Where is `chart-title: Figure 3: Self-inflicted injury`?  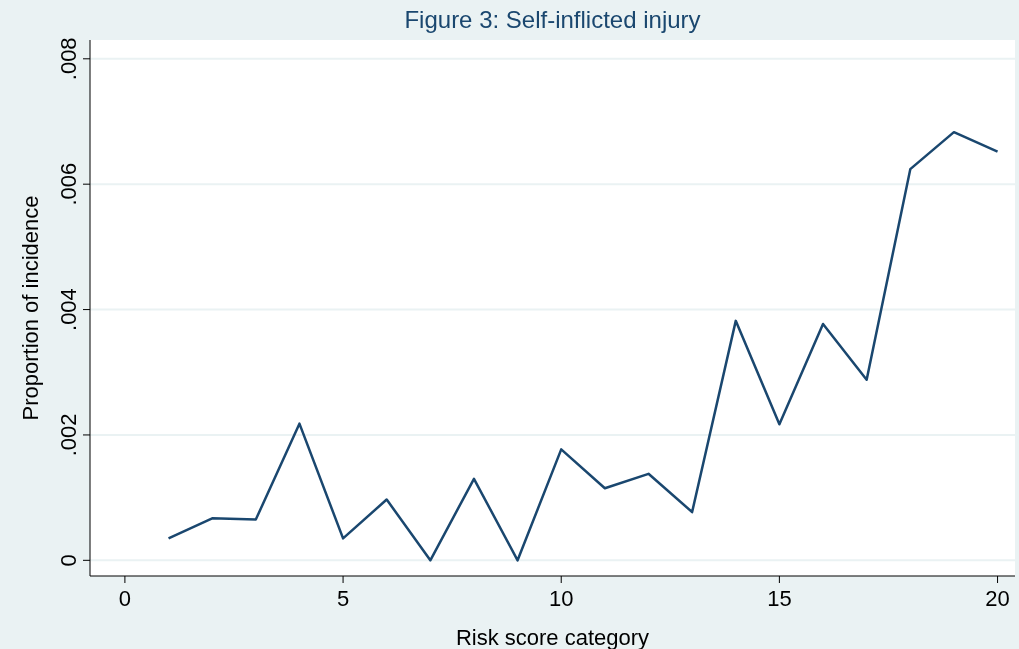 chart-title: Figure 3: Self-inflicted injury is located at coordinates (552, 19).